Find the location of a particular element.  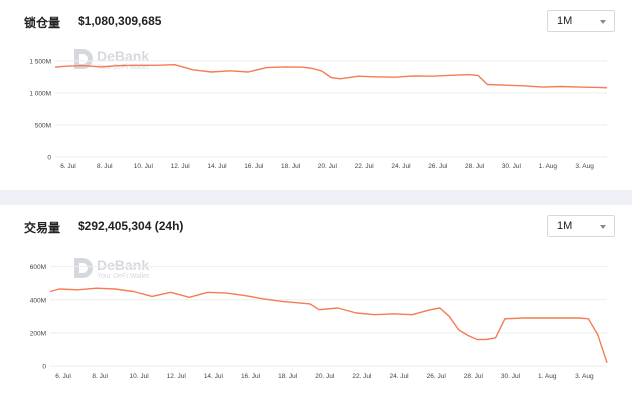

tvl-value: $1,080,309,685 is located at coordinates (120, 21).